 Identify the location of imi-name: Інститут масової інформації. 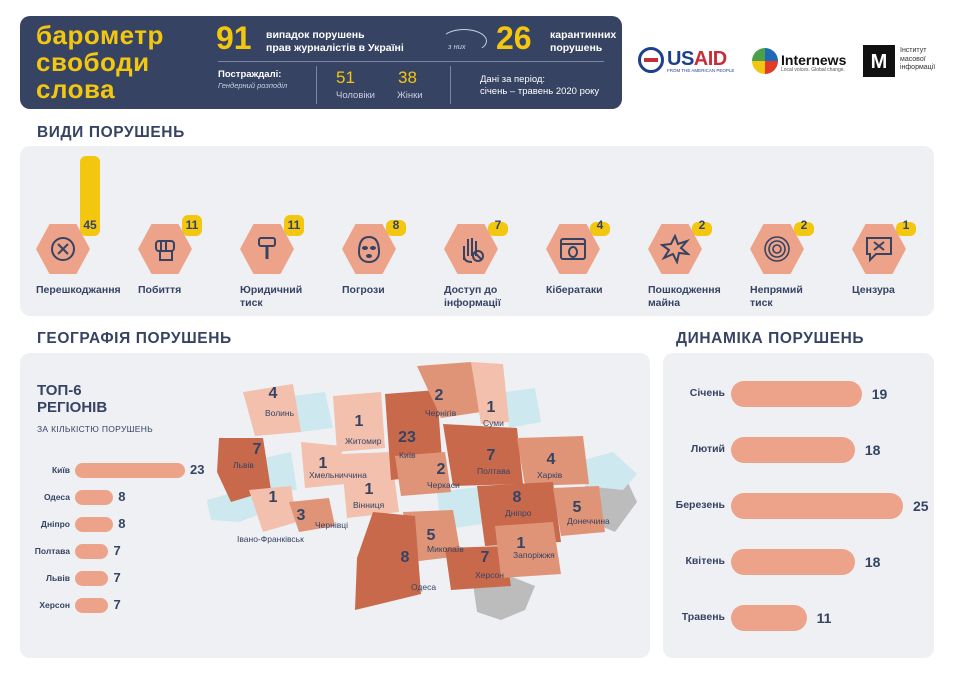
(927, 60).